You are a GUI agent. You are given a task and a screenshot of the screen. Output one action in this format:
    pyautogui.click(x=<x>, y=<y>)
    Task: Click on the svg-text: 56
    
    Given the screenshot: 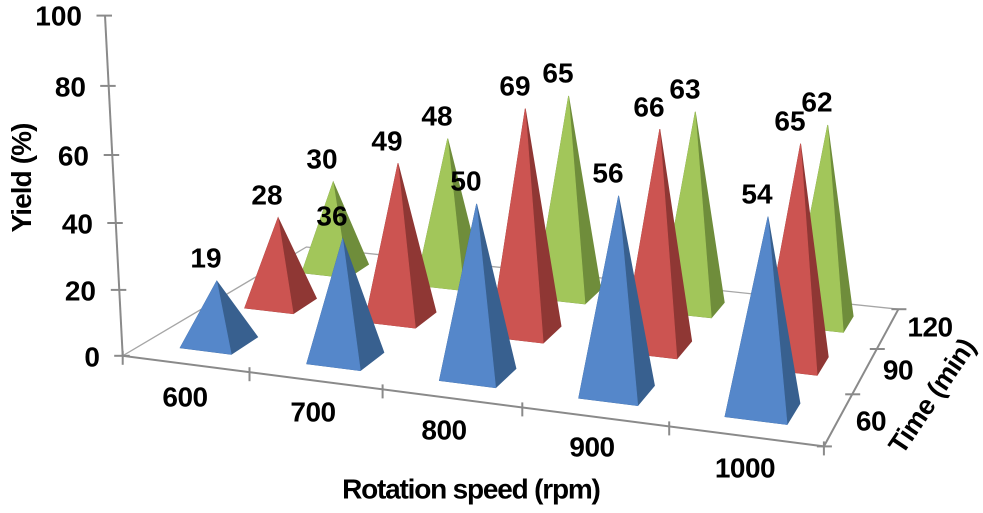 What is the action you would take?
    pyautogui.click(x=607, y=173)
    